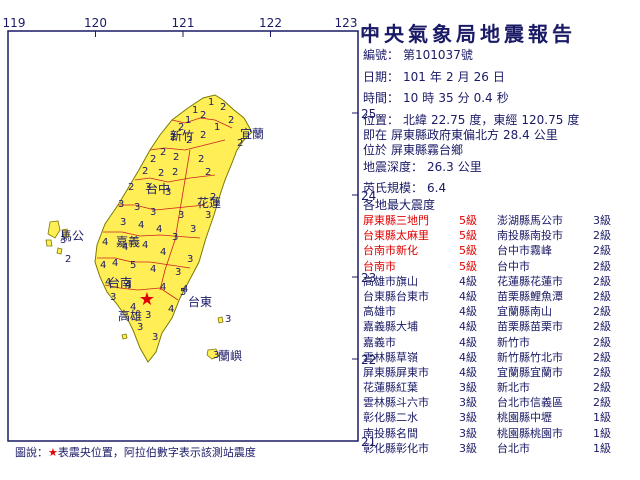 This screenshot has height=480, width=640. Describe the element at coordinates (390, 357) in the screenshot. I see `station-name: 雲林縣草嶺` at that location.